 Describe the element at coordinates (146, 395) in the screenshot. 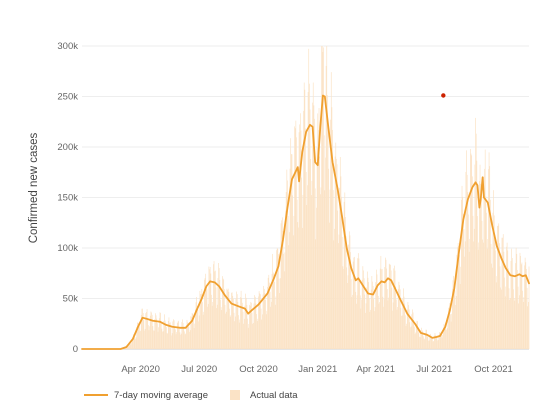

I see `legend-item-moving-average: 7-day moving average` at that location.